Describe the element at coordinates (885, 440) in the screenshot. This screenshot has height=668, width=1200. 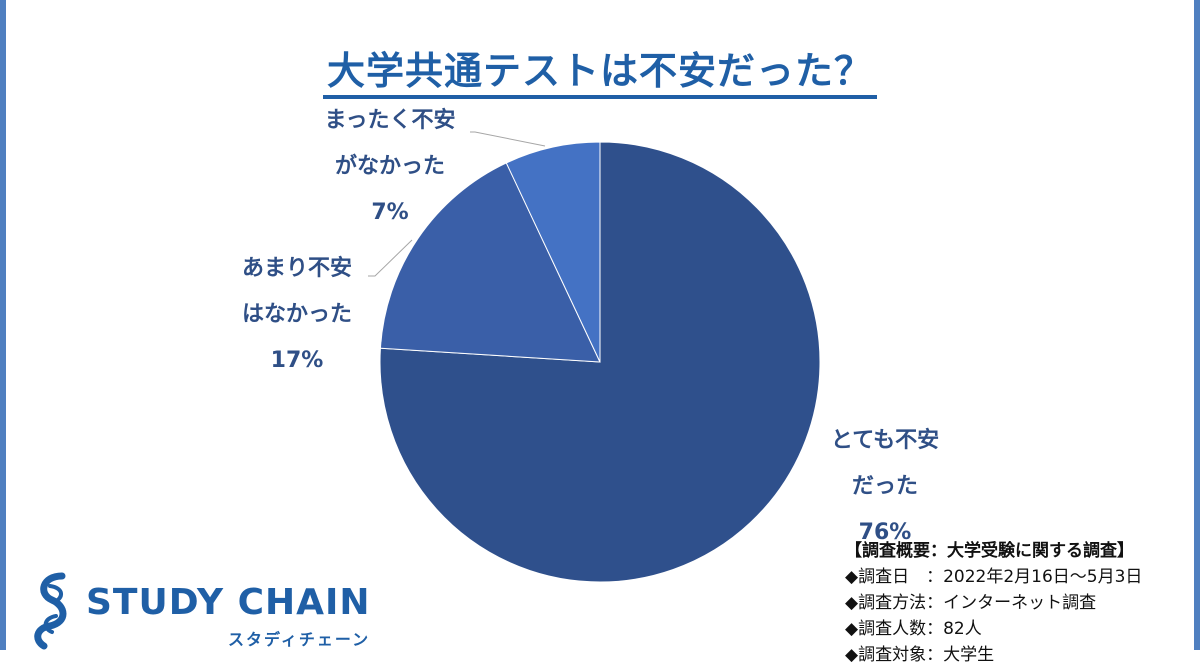
I see `slice-label-line1: とても不安` at that location.